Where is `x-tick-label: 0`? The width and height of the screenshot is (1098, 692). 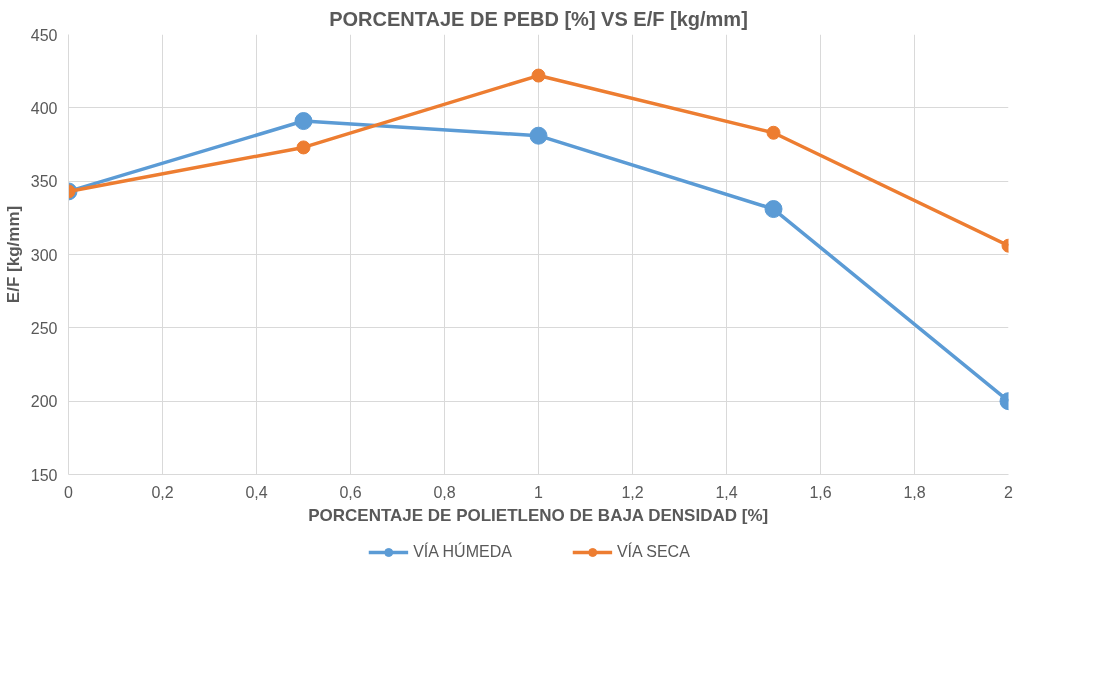 x-tick-label: 0 is located at coordinates (69, 492).